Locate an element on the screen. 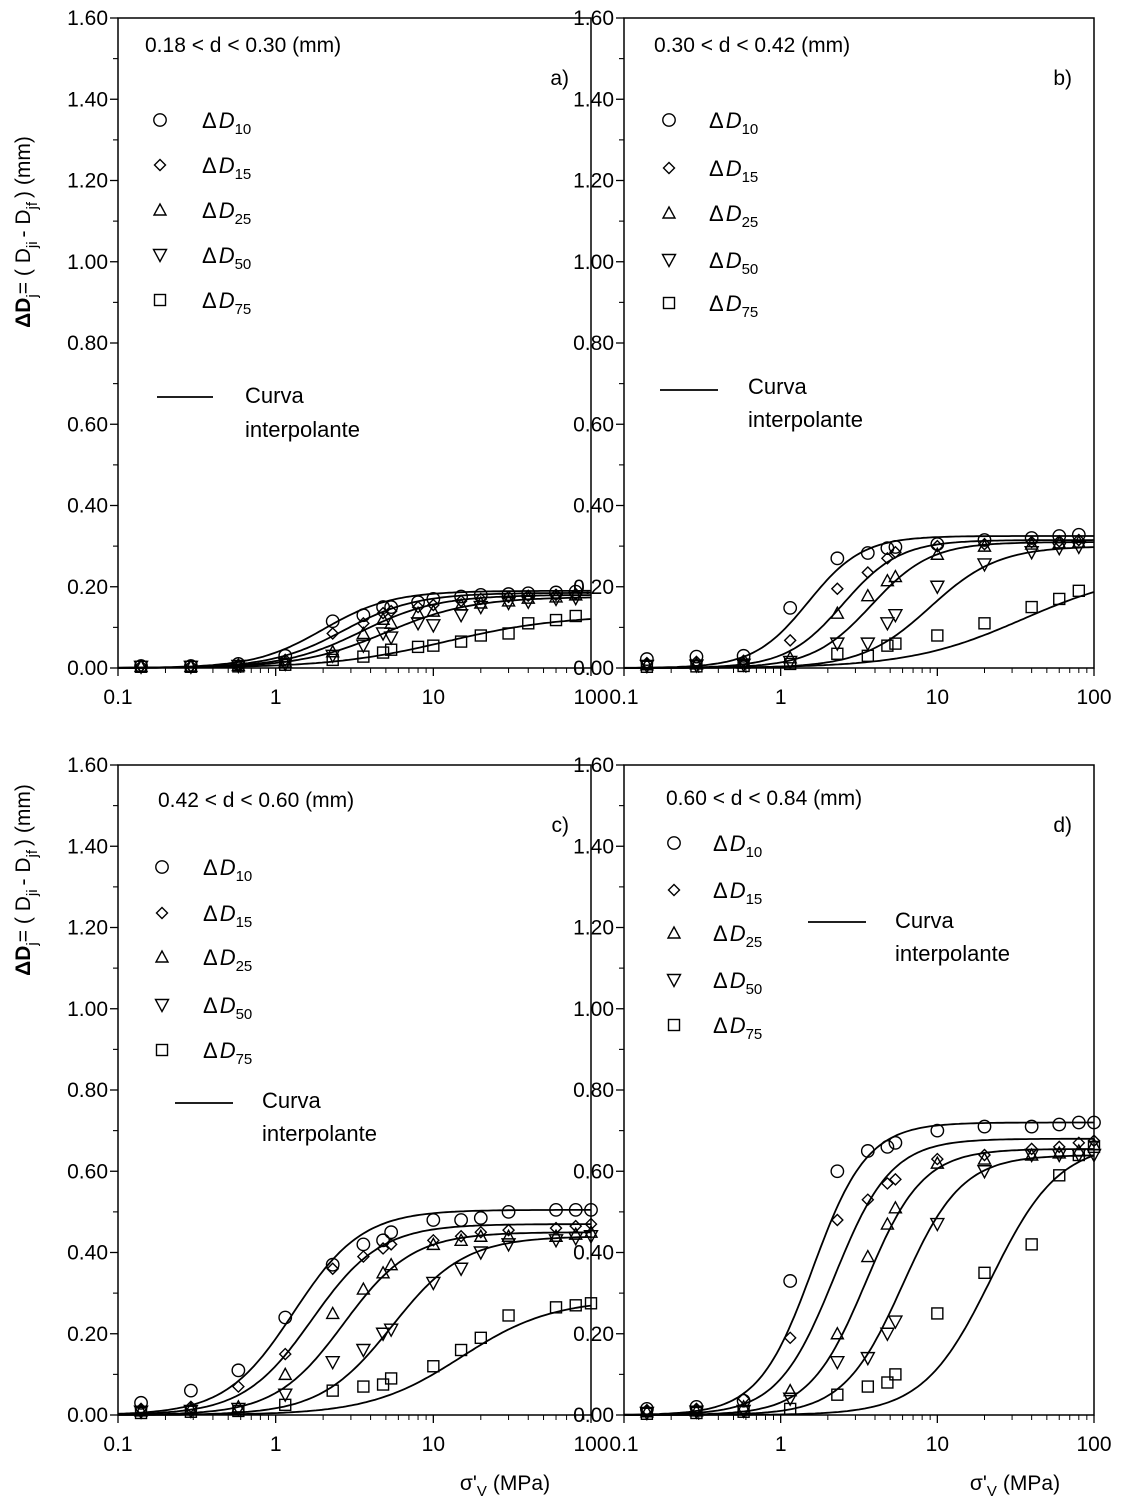 This screenshot has width=1123, height=1499. fit-curve-D75 is located at coordinates (859, 1285).